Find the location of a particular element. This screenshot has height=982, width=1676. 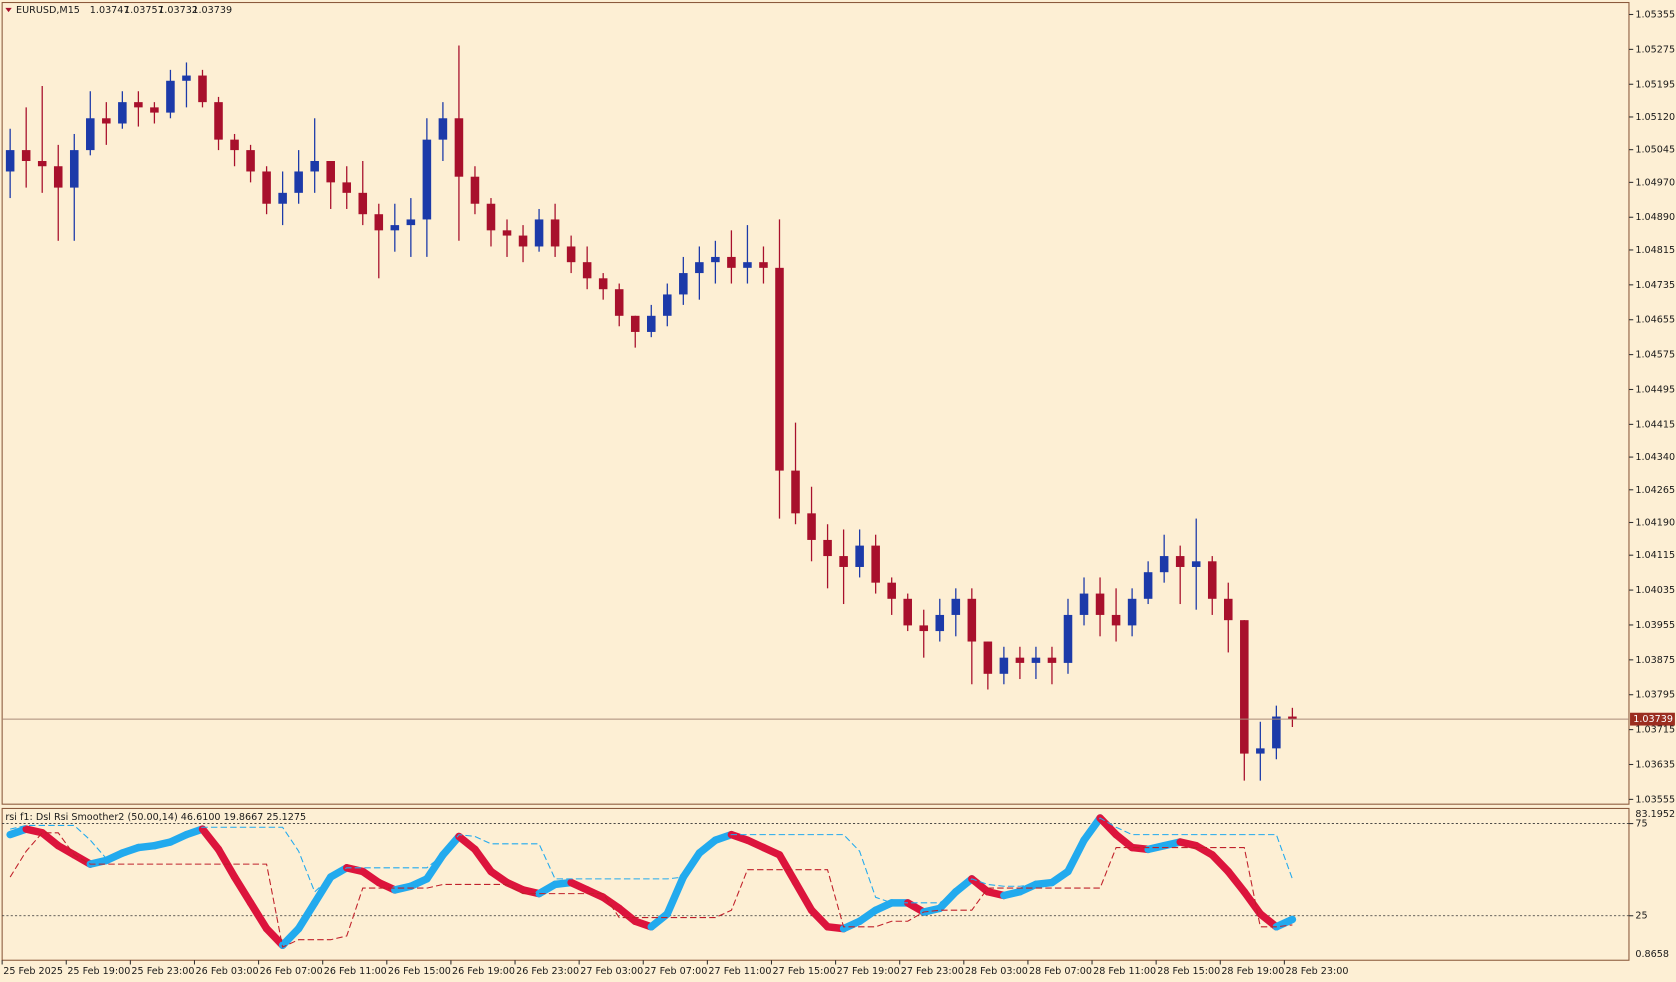

y-tick-label: 75 is located at coordinates (1641, 824).